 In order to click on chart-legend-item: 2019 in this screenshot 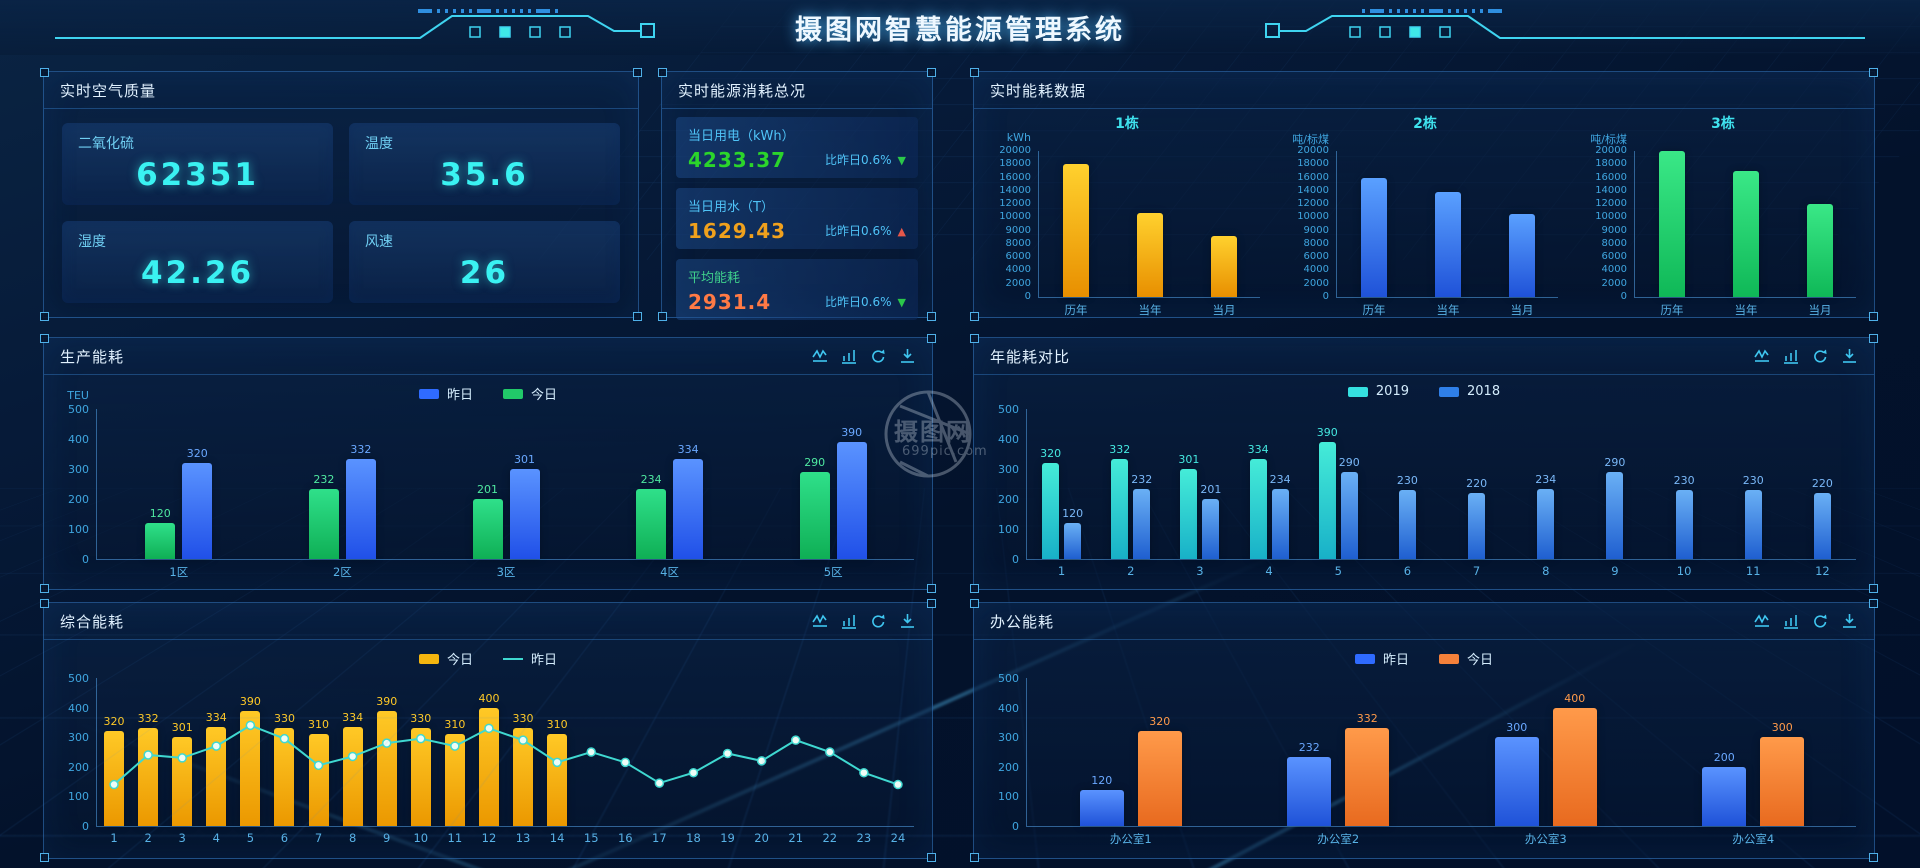, I will do `click(1378, 391)`.